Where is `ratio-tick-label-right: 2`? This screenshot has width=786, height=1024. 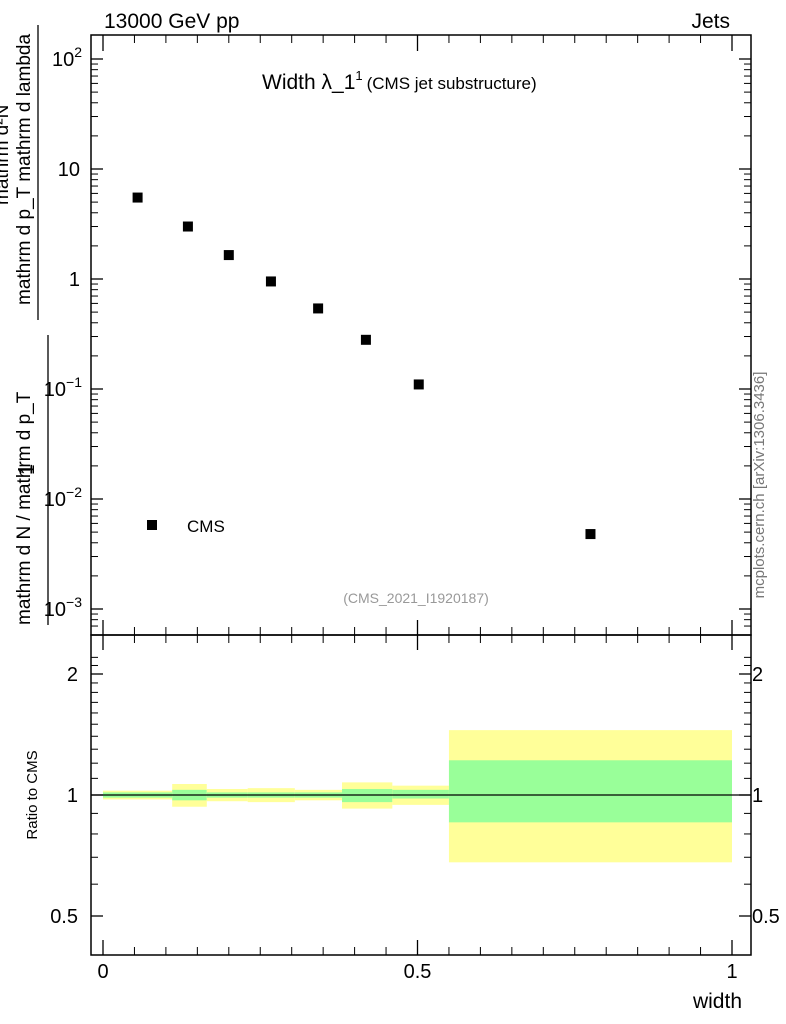
ratio-tick-label-right: 2 is located at coordinates (757, 675).